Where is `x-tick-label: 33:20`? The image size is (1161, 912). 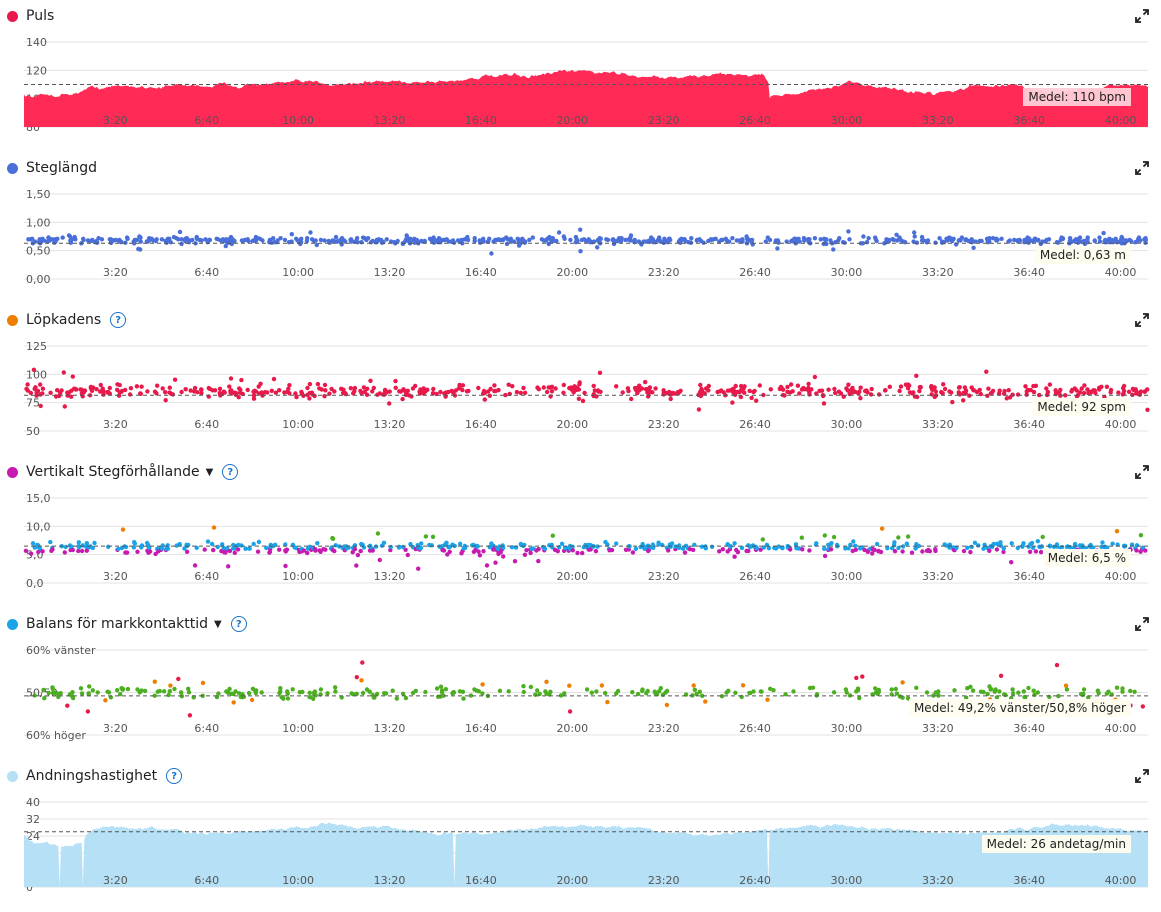 x-tick-label: 33:20 is located at coordinates (938, 272).